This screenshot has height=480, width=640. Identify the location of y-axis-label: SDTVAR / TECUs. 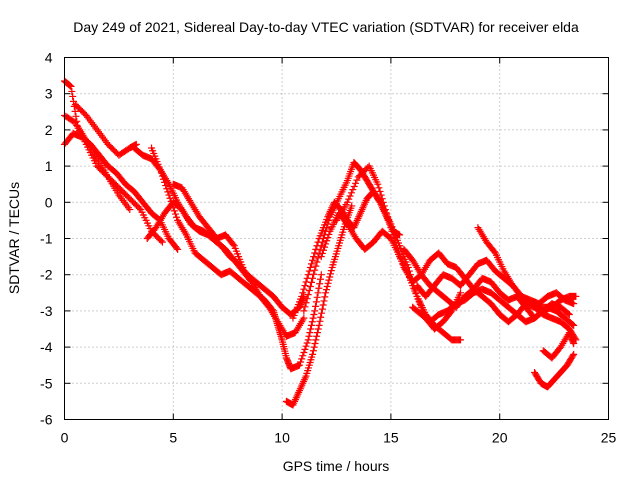
(14, 238).